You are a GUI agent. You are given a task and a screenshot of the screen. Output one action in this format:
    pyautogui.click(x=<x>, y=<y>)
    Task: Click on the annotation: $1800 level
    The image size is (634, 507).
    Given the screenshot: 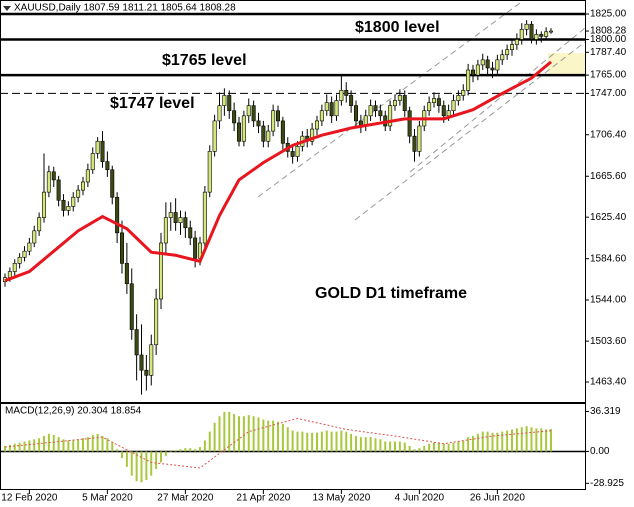 What is the action you would take?
    pyautogui.click(x=397, y=27)
    